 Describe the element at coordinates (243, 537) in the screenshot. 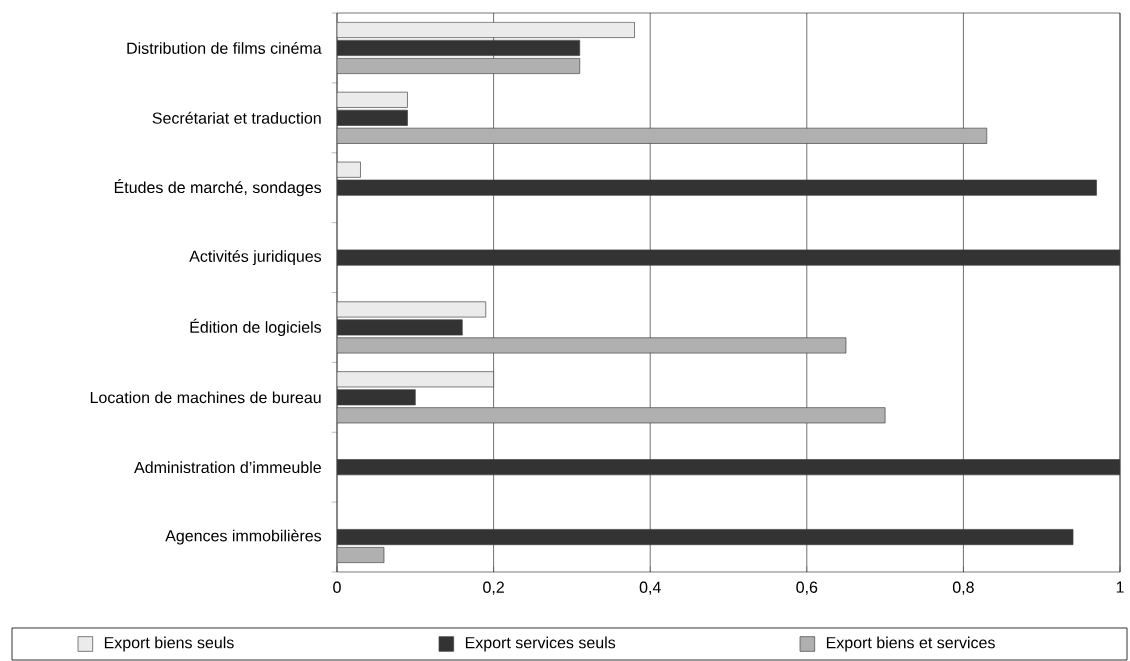

I see `y-tick-label: Agences immobilières` at that location.